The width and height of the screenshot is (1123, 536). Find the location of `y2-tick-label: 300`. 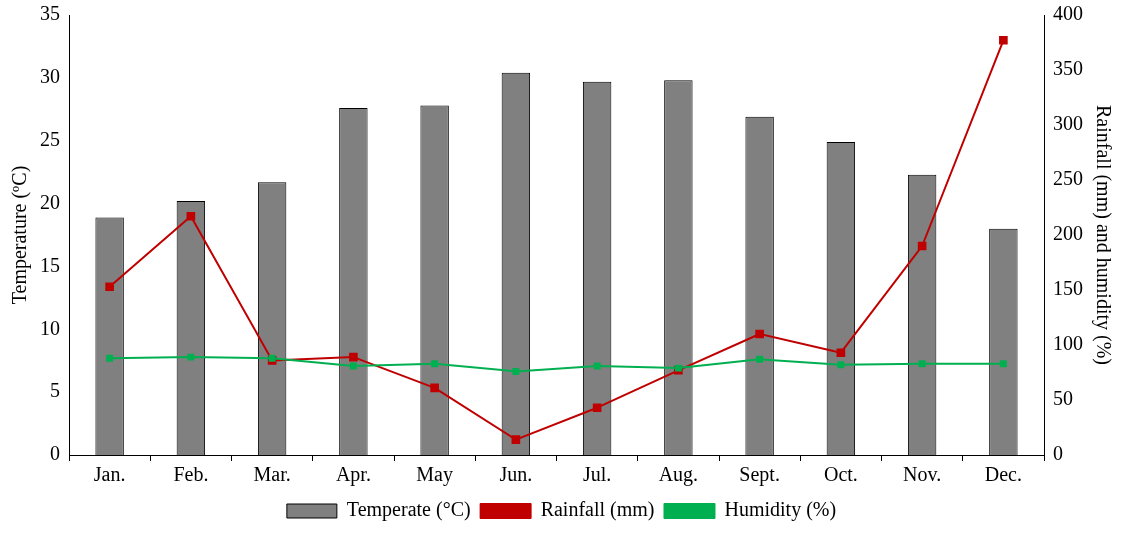

y2-tick-label: 300 is located at coordinates (1068, 123).